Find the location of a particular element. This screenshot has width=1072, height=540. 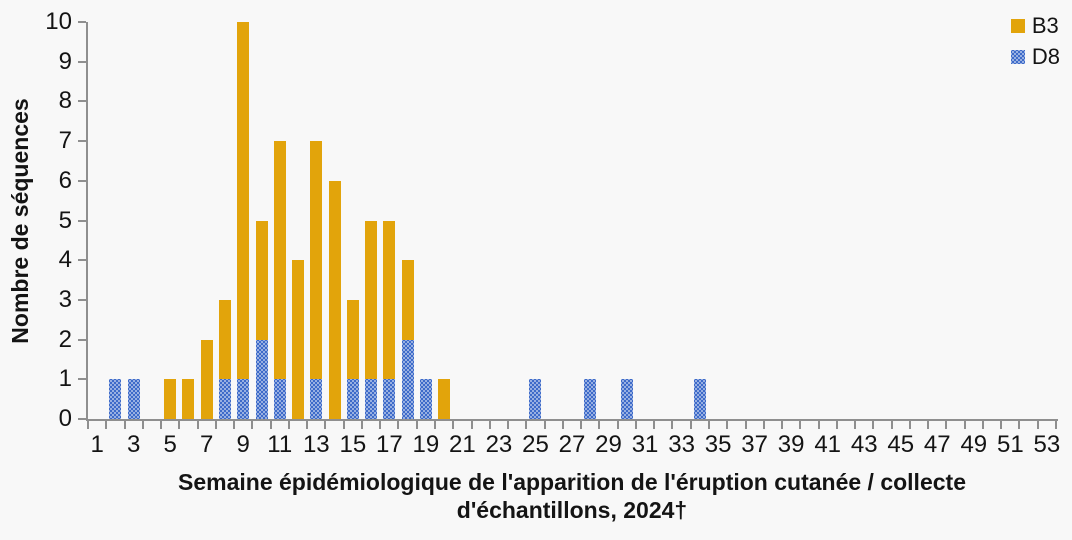

x-tick-label: 19 is located at coordinates (426, 444).